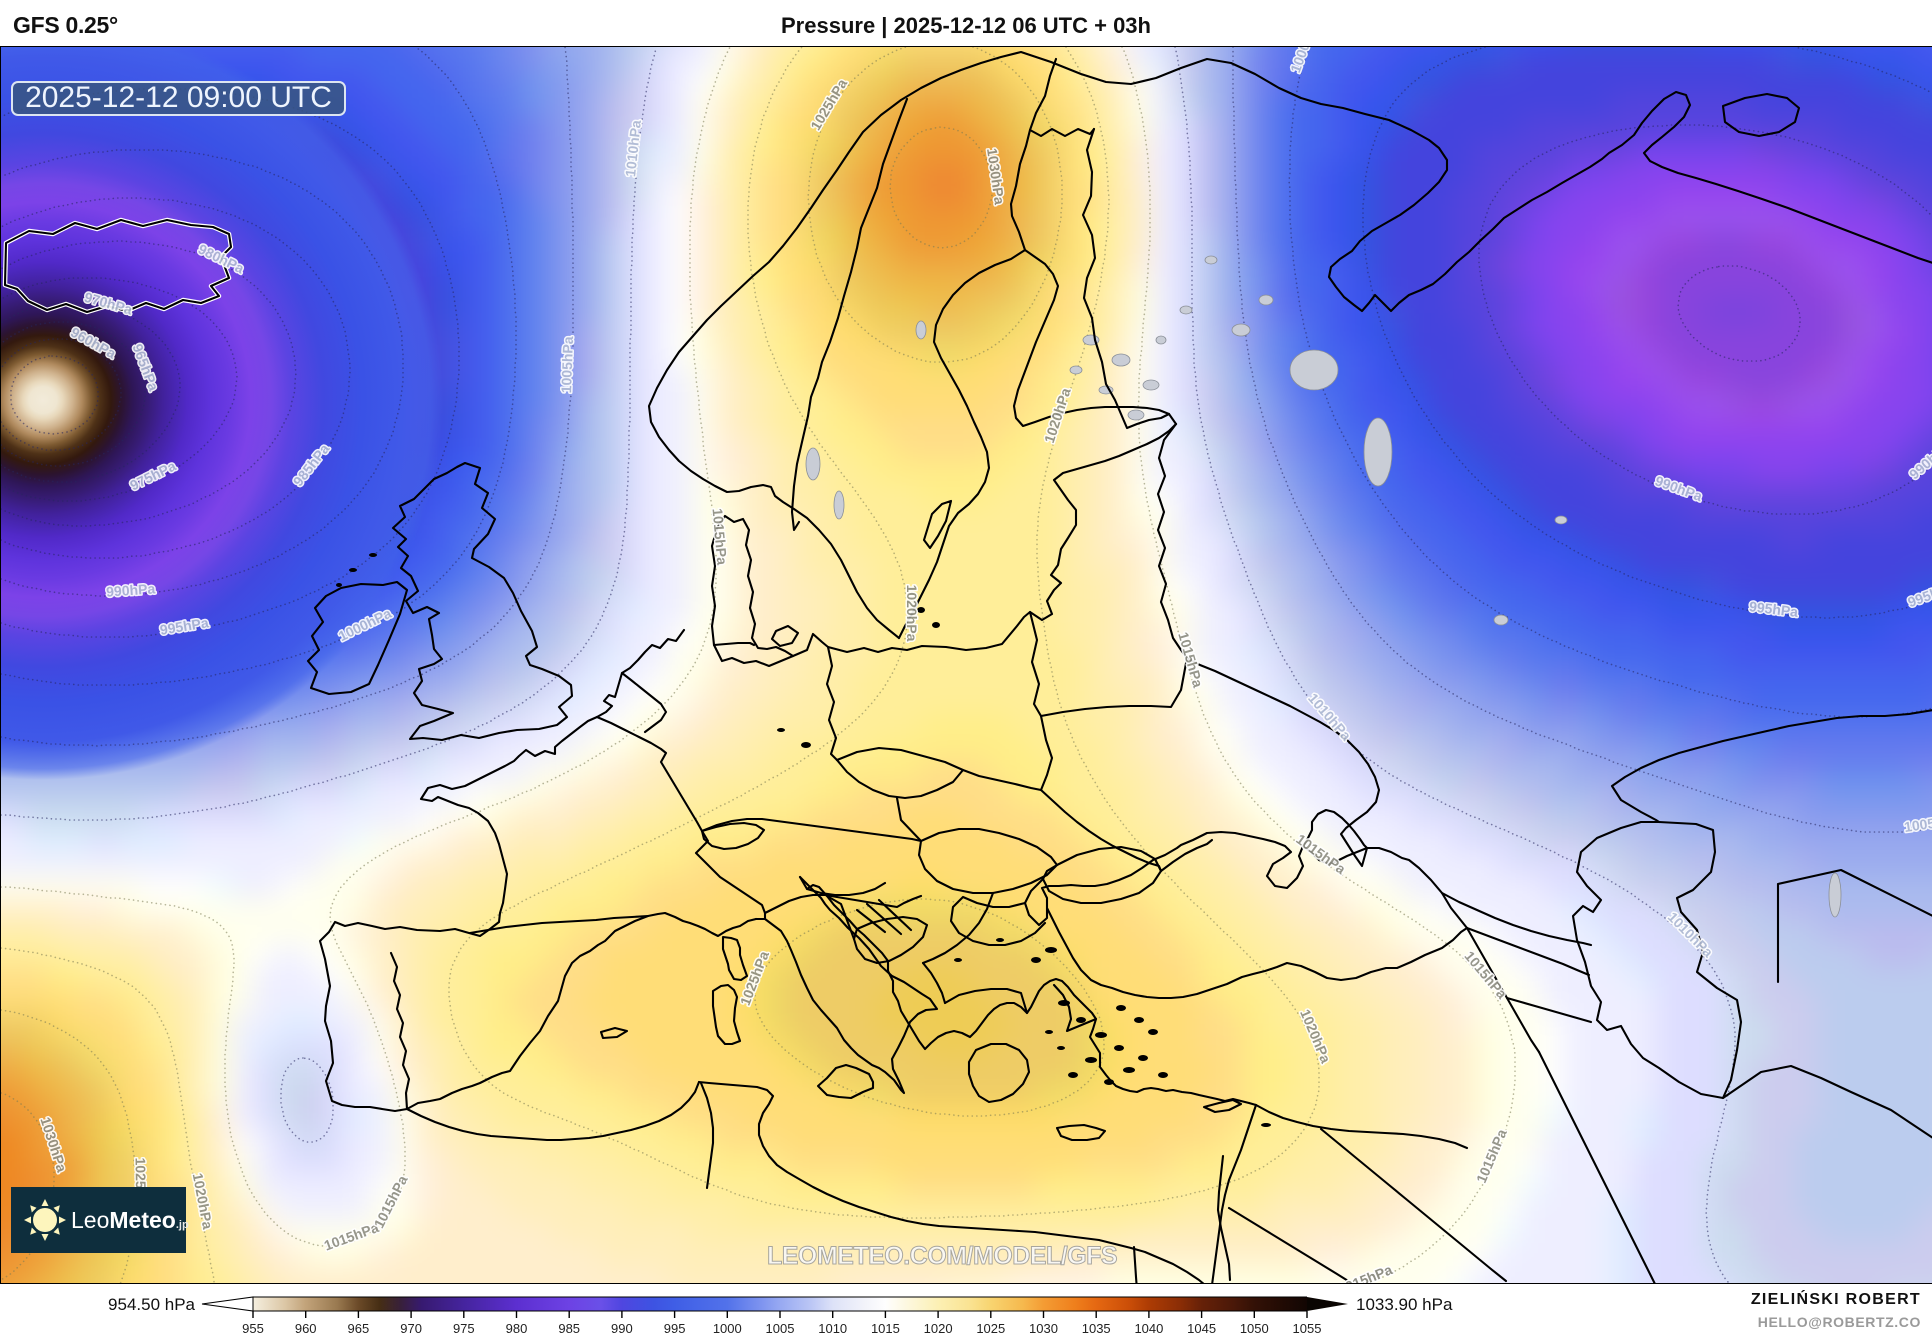  I want to click on svg-text: 1015hPa, so click(720, 537).